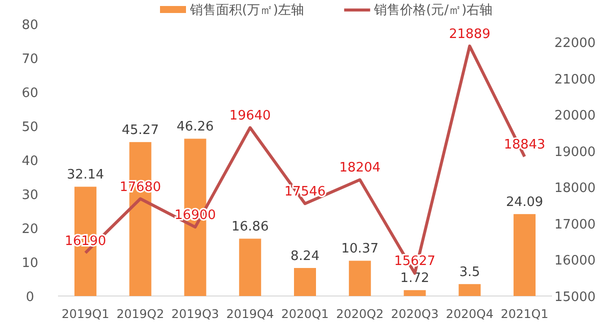 The image size is (600, 329). Describe the element at coordinates (469, 272) in the screenshot. I see `data-label: 3.5` at that location.